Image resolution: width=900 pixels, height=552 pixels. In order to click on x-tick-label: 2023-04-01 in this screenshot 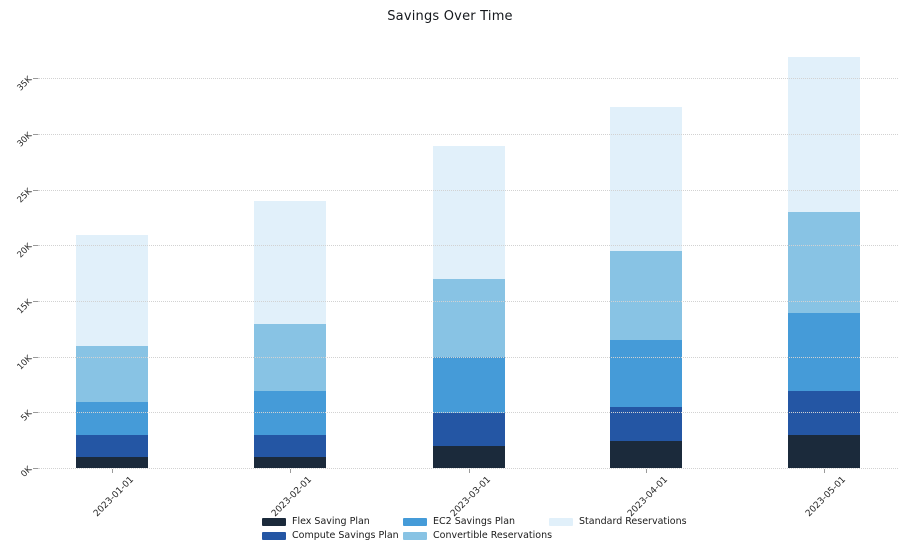, I will do `click(648, 497)`.